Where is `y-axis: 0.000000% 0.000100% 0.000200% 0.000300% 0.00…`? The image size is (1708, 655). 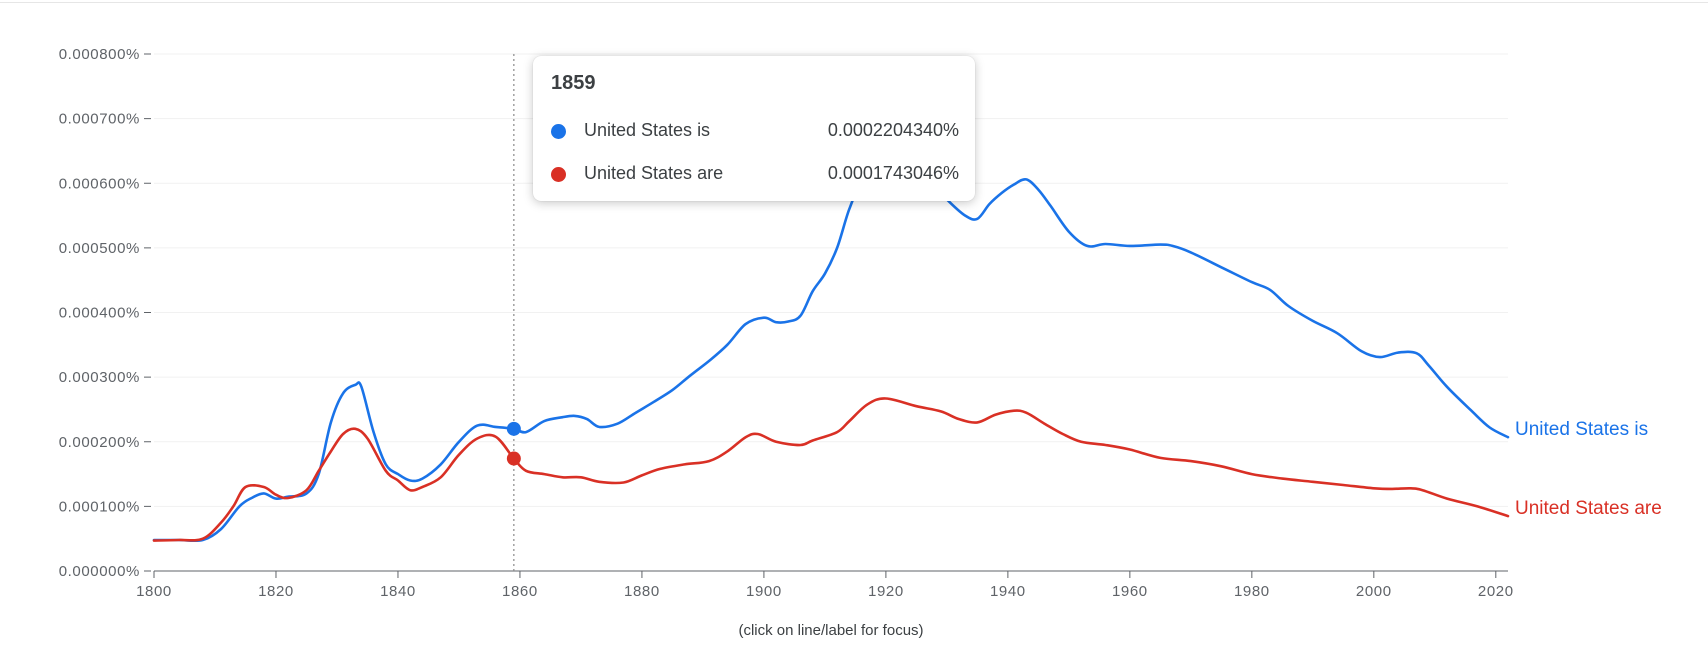
y-axis: 0.000000% 0.000100% 0.000200% 0.000300% 0.00… is located at coordinates (105, 313).